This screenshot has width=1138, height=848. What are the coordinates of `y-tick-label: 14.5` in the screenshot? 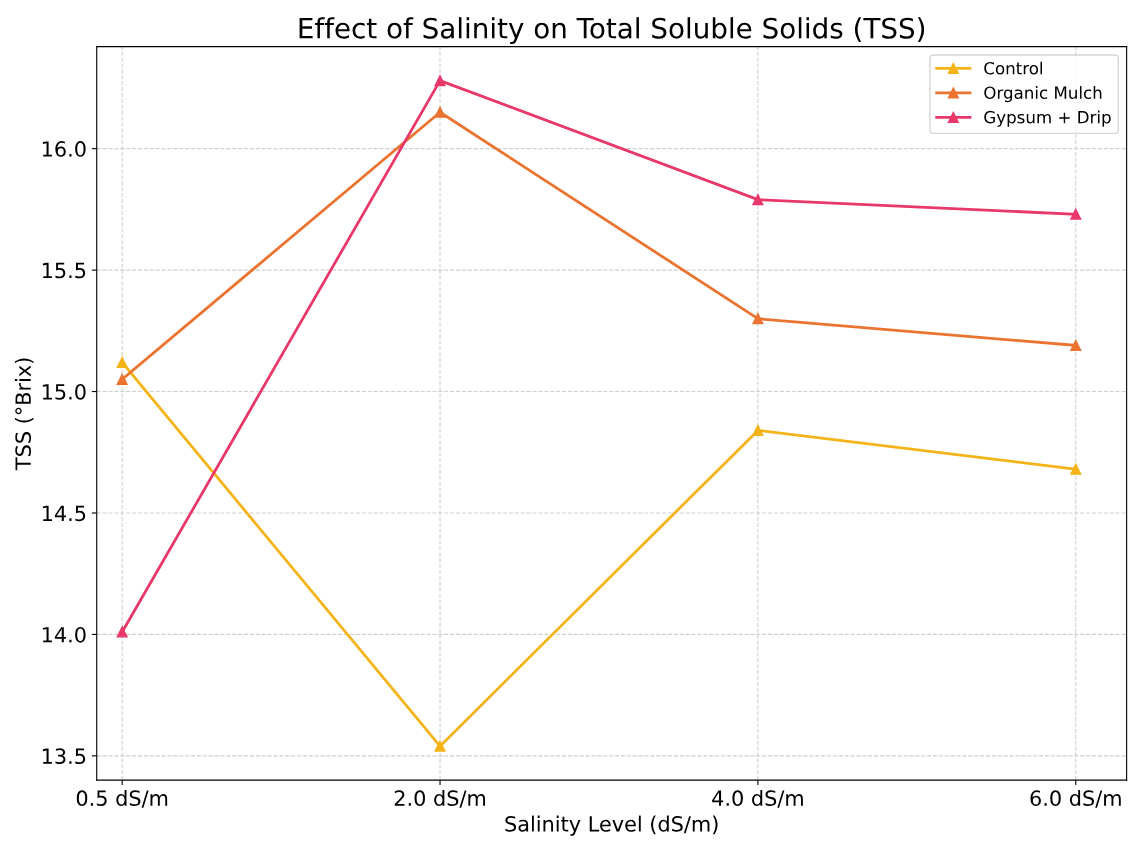 It's located at (64, 513).